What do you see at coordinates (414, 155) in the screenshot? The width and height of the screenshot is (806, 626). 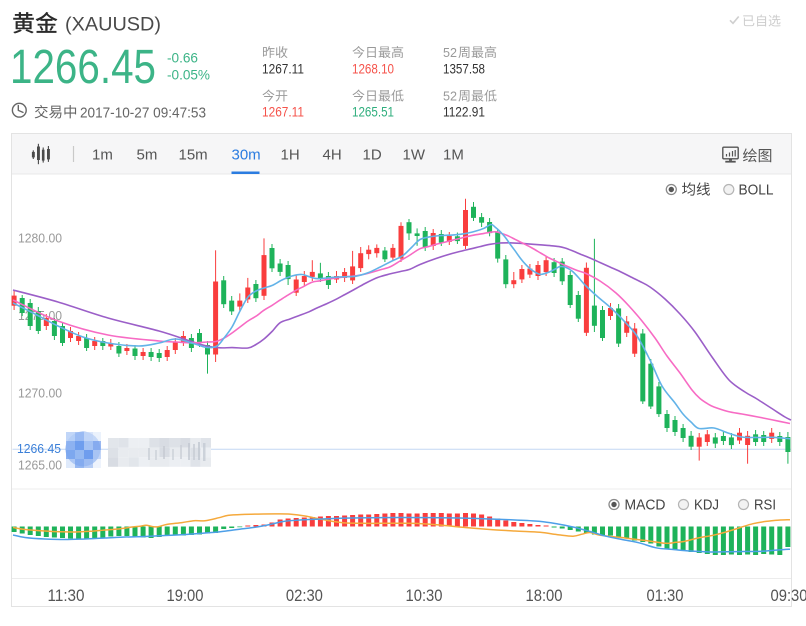 I see `svg-text: 1W` at bounding box center [414, 155].